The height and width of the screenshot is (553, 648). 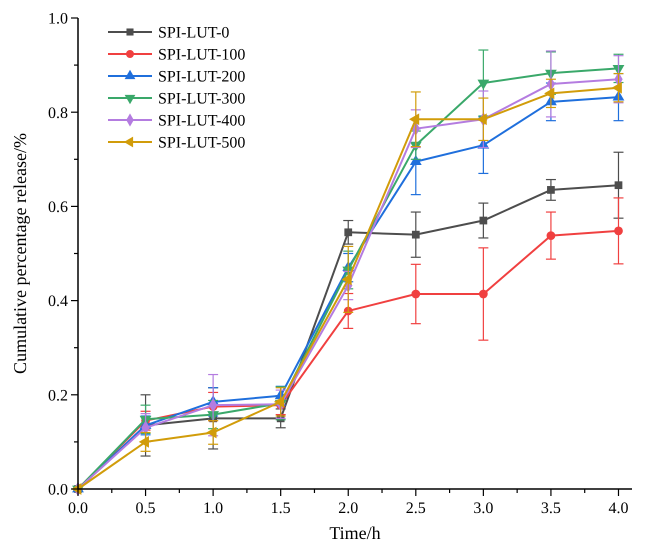 What do you see at coordinates (202, 77) in the screenshot?
I see `legend-label: SPI-LUT-200` at bounding box center [202, 77].